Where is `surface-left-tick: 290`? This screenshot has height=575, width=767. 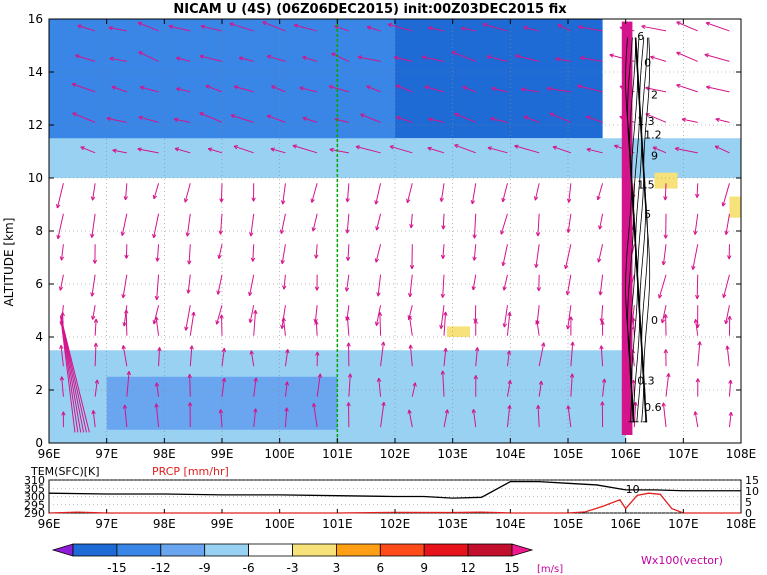 surface-left-tick: 290 is located at coordinates (34, 513).